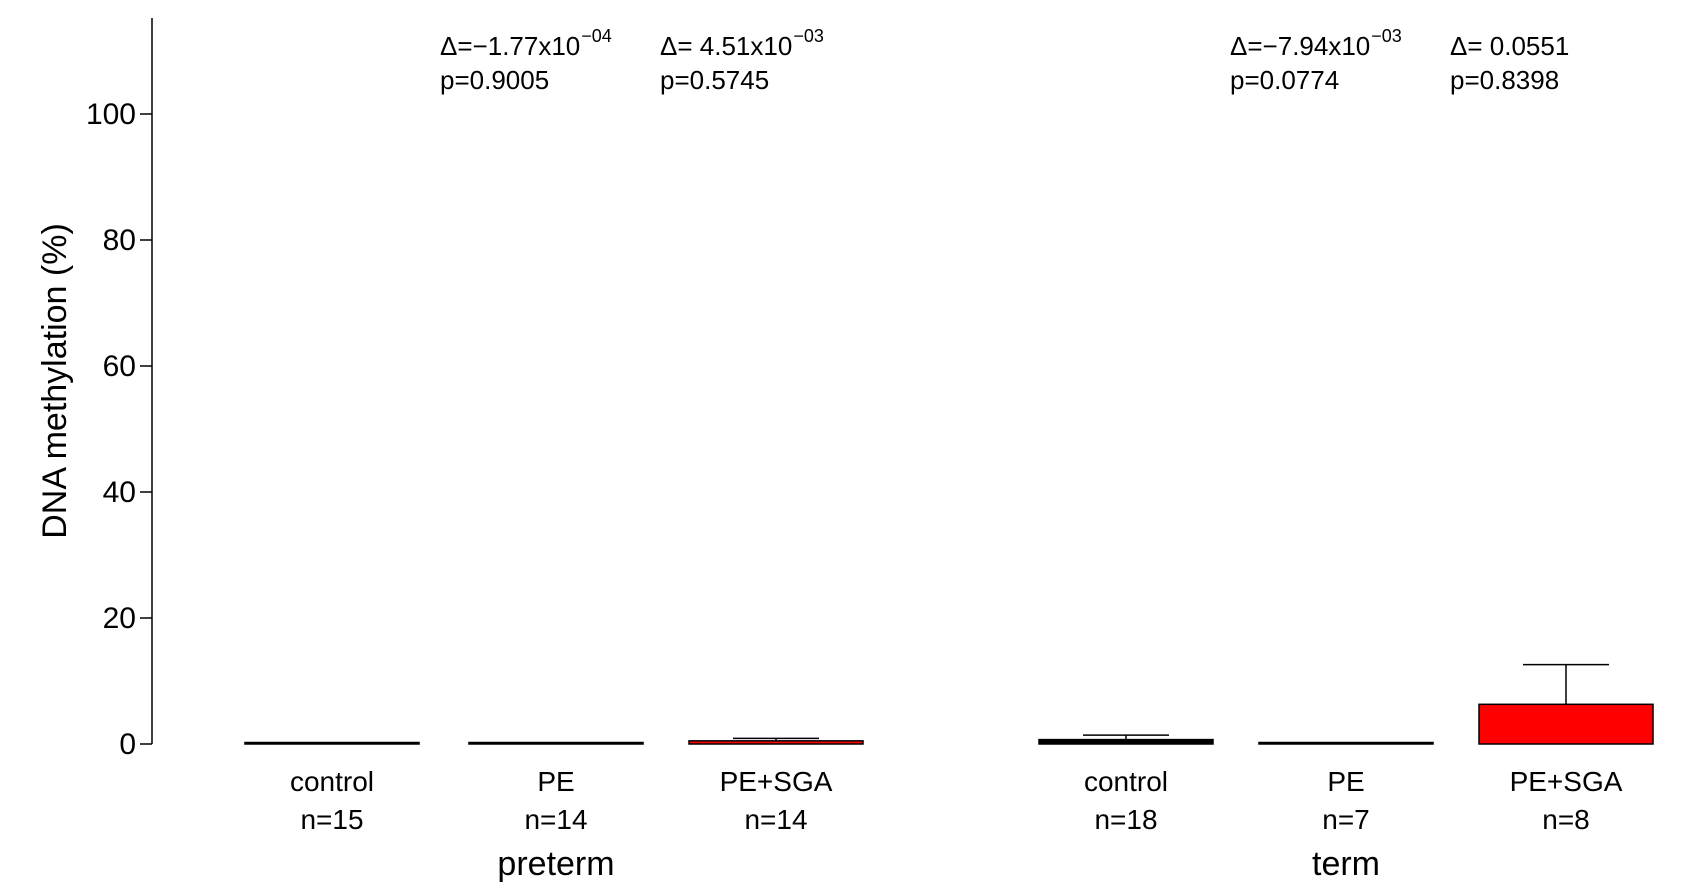  Describe the element at coordinates (1566, 819) in the screenshot. I see `n-label: n=8` at that location.